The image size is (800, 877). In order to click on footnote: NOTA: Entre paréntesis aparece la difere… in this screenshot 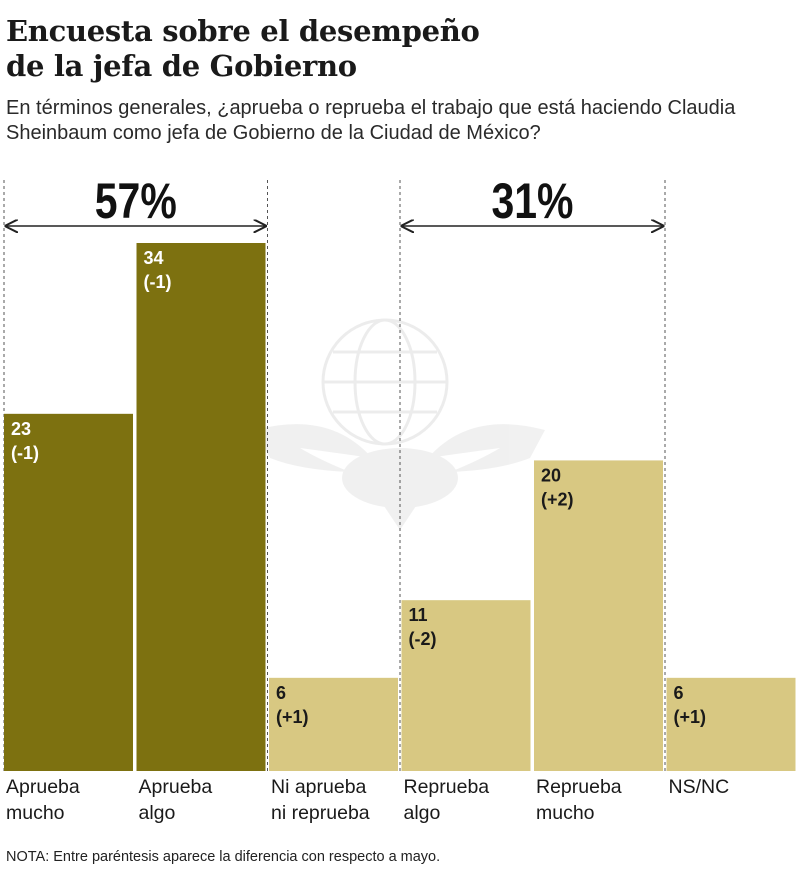, I will do `click(223, 857)`.